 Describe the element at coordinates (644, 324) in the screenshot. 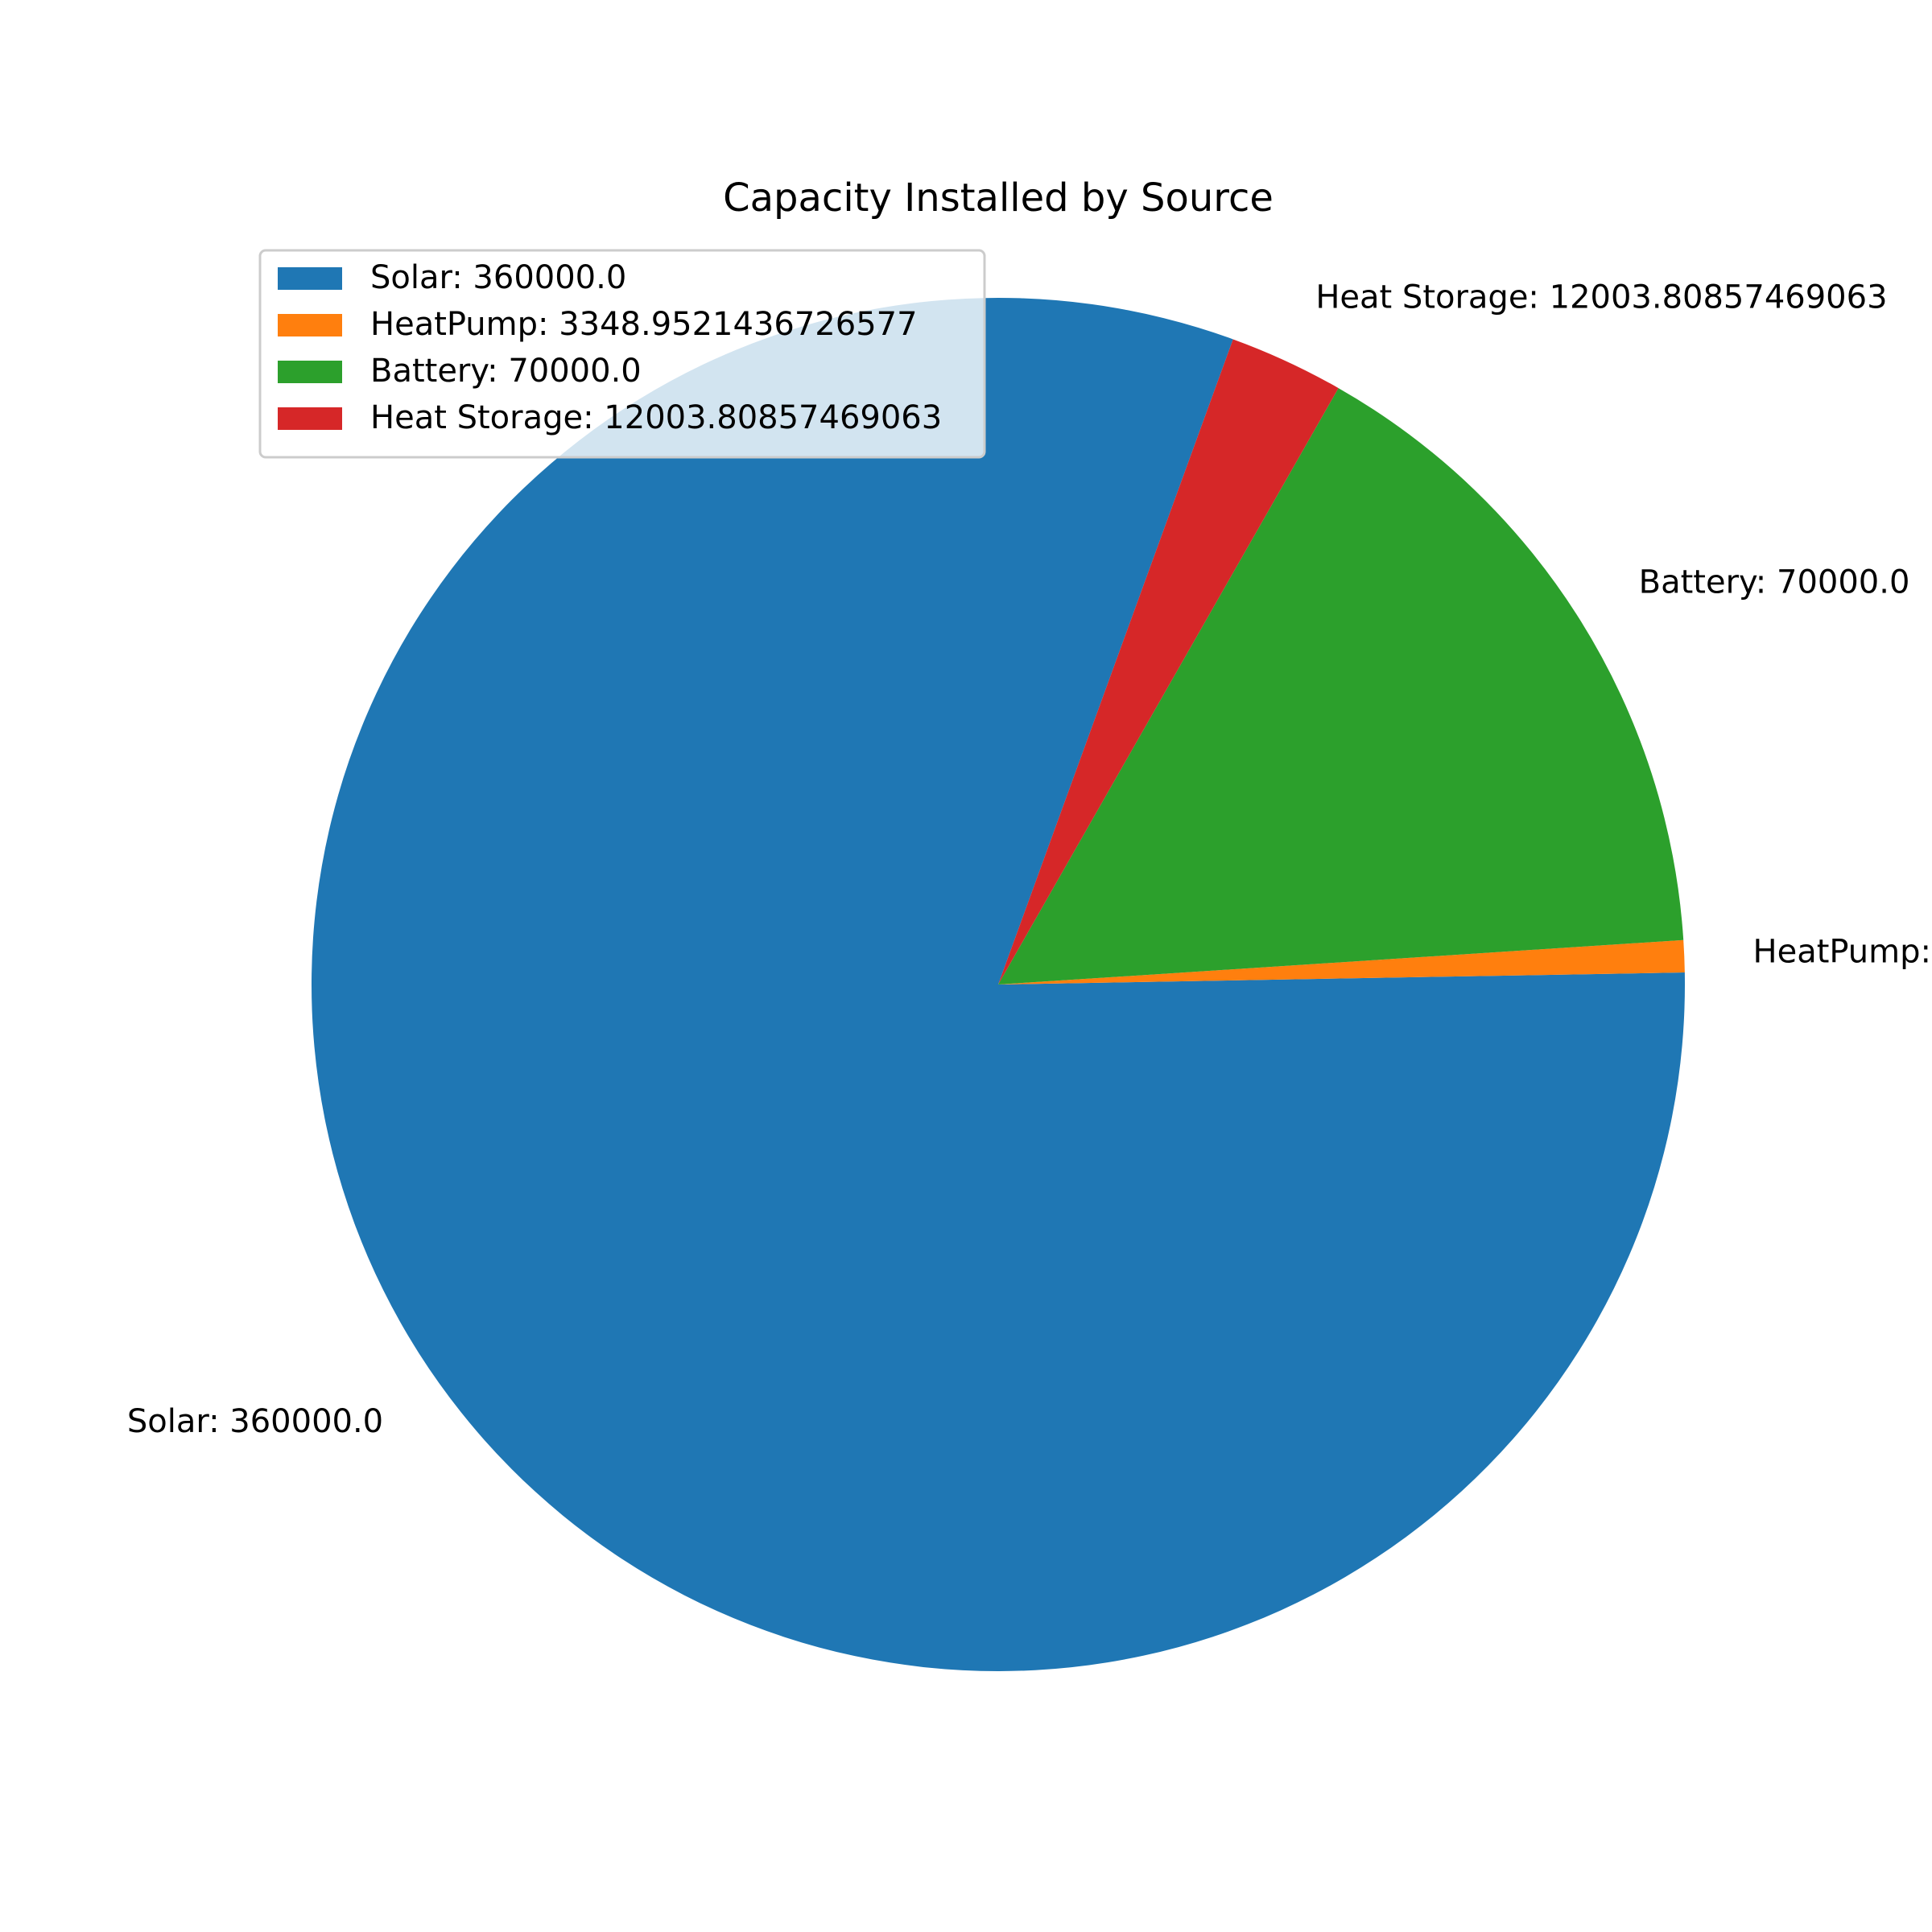

I see `legend-label: HeatPump: 3348.9521436726577` at that location.